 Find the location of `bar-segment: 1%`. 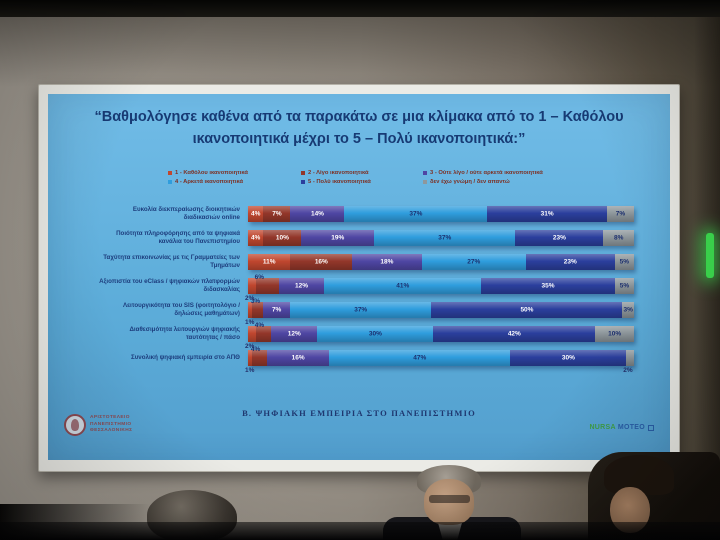

bar-segment: 1% is located at coordinates (249, 362).